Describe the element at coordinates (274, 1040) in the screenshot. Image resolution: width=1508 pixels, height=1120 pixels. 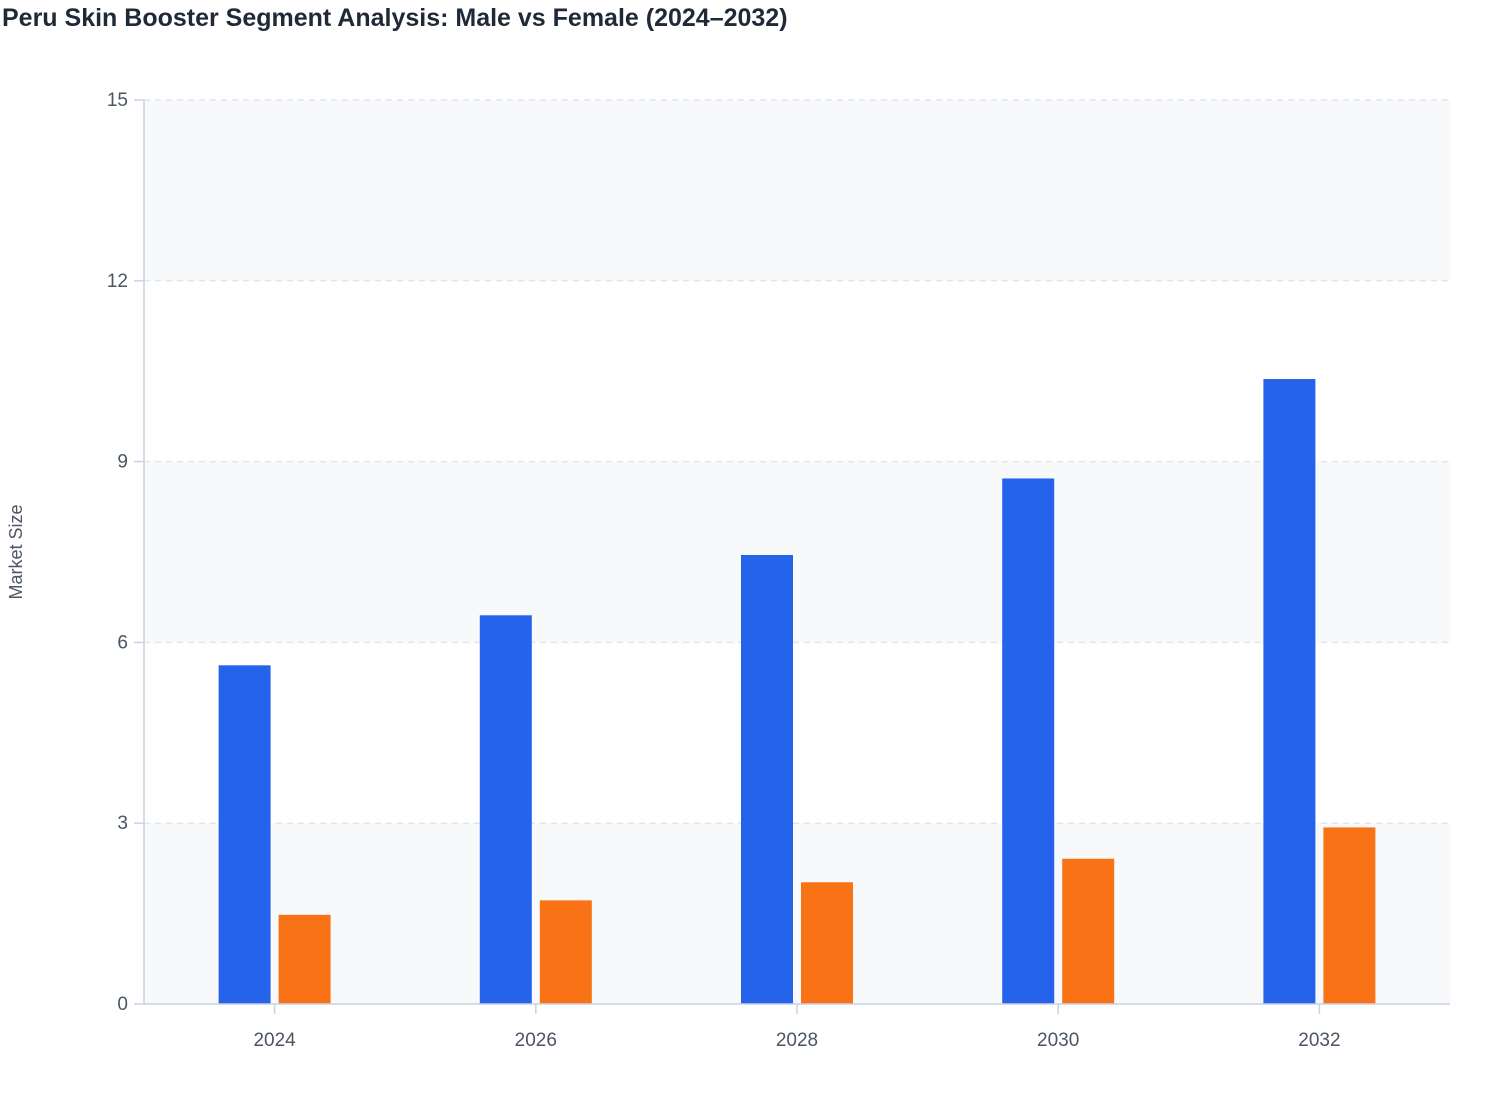
I see `x-tick-label: 2024` at that location.